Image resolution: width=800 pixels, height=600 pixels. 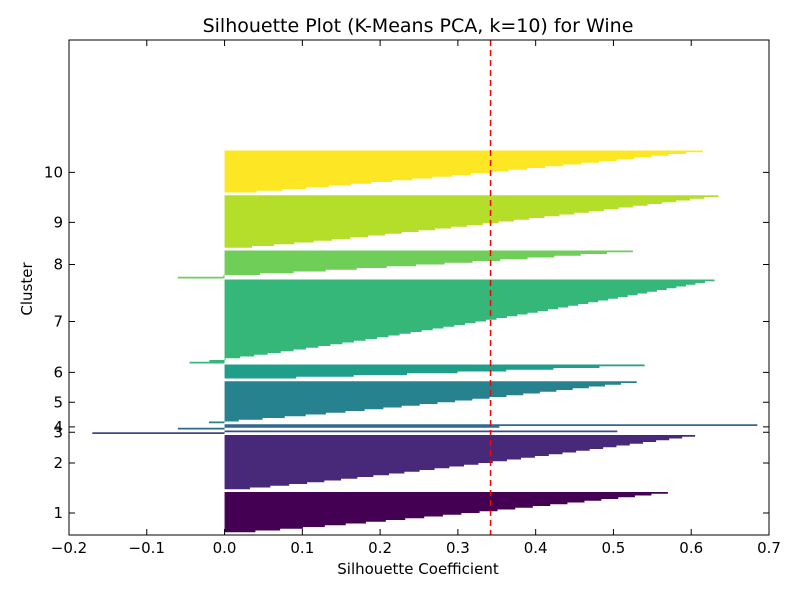 What do you see at coordinates (58, 432) in the screenshot?
I see `y-tick-label: 3` at bounding box center [58, 432].